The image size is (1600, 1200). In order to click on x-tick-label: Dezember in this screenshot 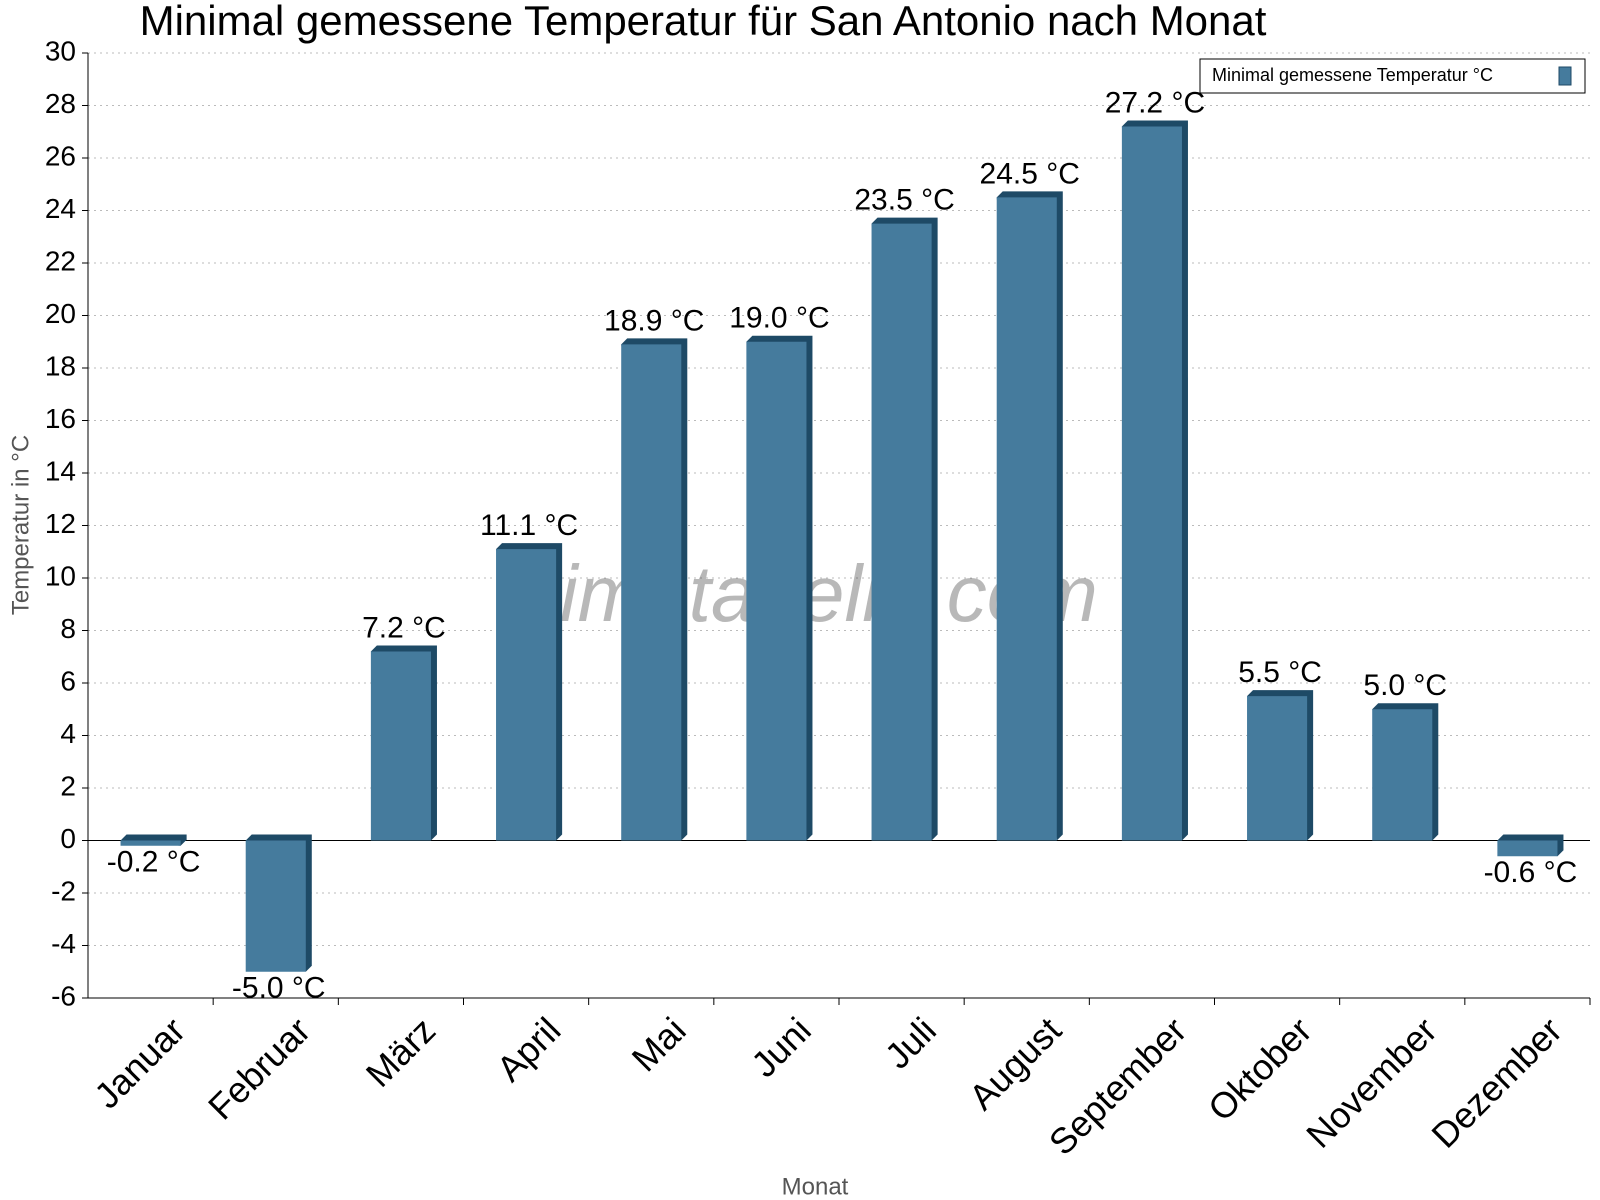, I will do `click(1496, 1082)`.